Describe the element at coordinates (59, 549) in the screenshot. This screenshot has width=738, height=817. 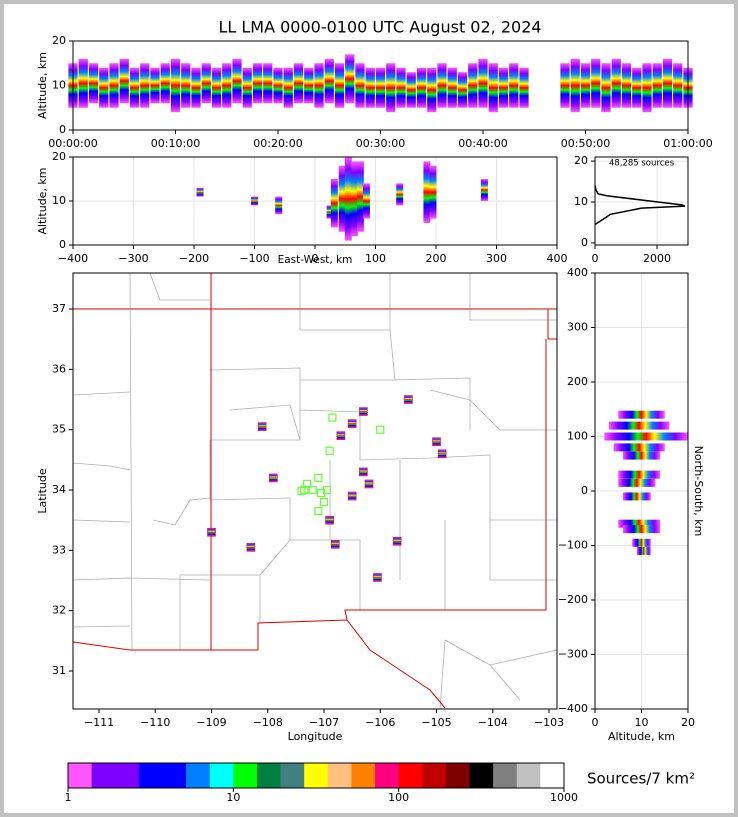
I see `y-tick-label: 33` at that location.